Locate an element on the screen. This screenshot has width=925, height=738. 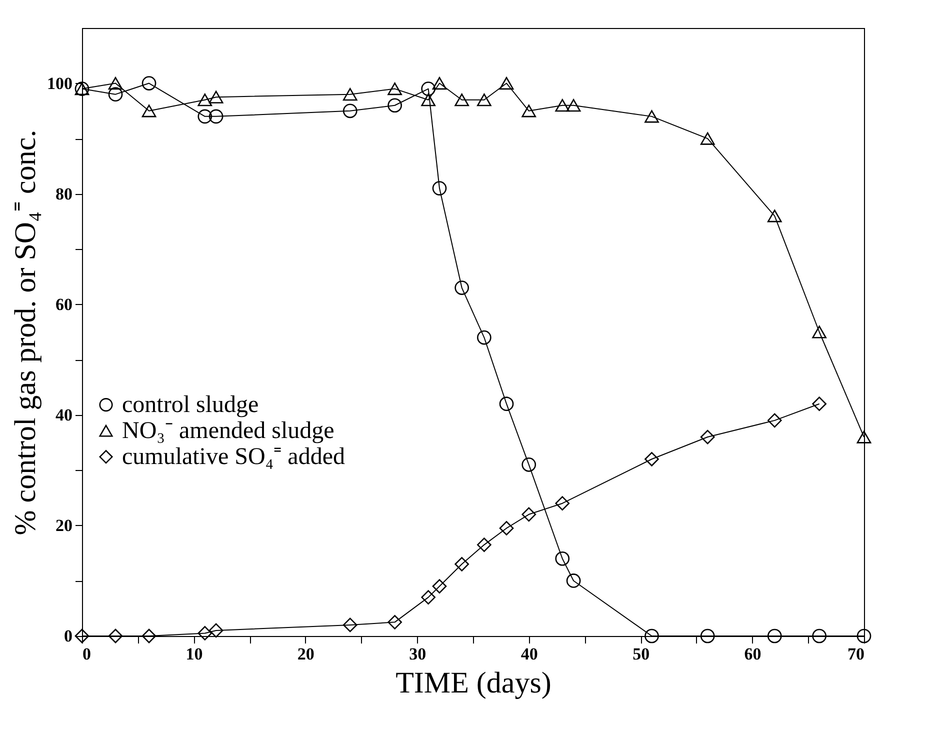
y-tick-label: 0 is located at coordinates (68, 636).